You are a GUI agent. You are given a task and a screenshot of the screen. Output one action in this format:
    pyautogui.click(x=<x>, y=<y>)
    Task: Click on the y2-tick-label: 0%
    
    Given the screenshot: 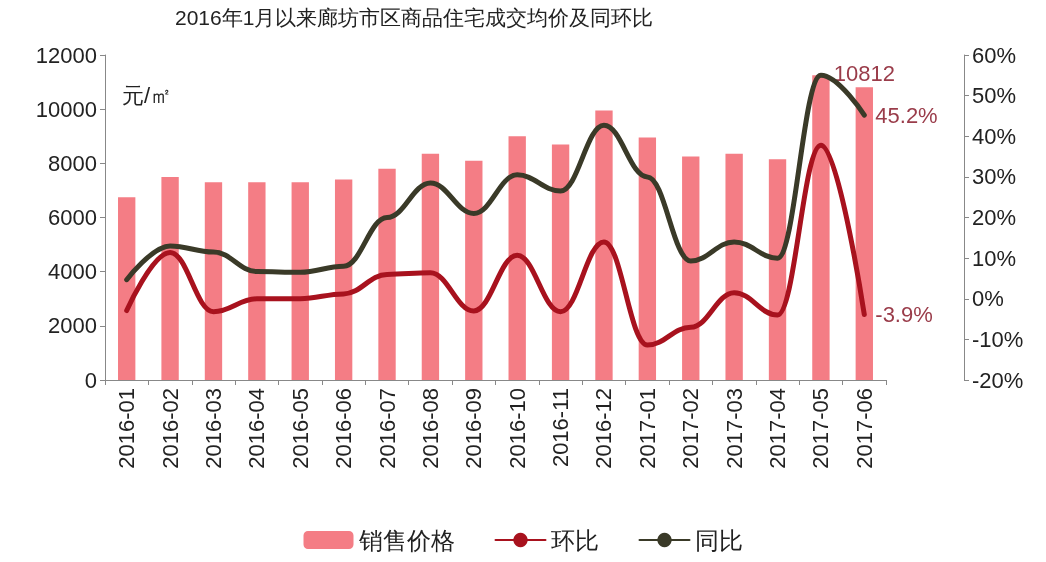 What is the action you would take?
    pyautogui.click(x=988, y=299)
    